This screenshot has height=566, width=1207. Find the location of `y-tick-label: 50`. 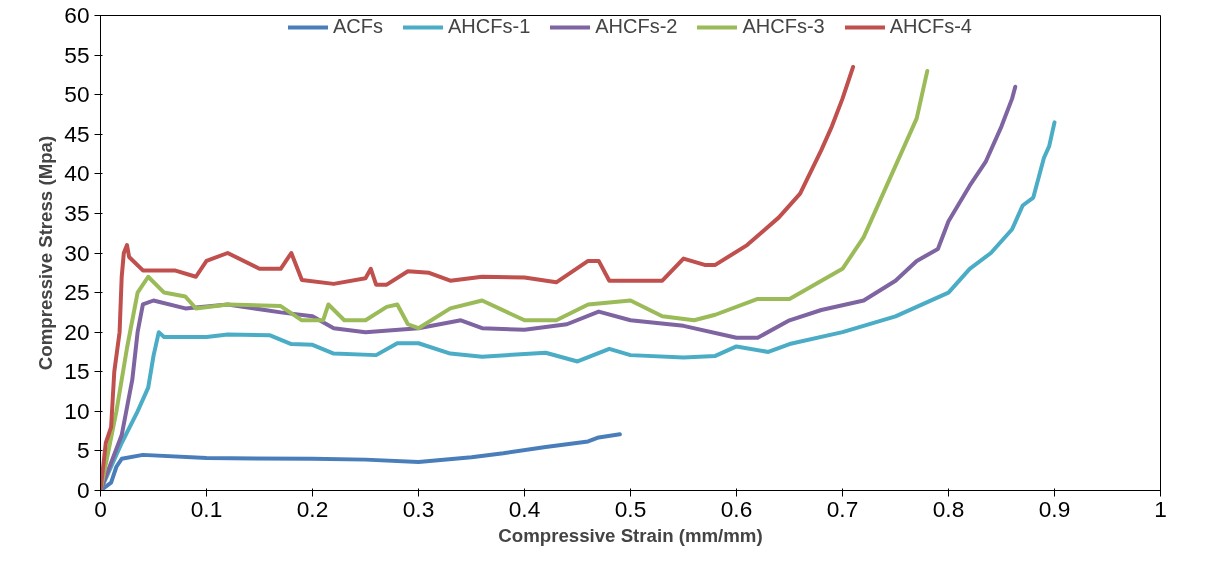

y-tick-label: 50 is located at coordinates (77, 94).